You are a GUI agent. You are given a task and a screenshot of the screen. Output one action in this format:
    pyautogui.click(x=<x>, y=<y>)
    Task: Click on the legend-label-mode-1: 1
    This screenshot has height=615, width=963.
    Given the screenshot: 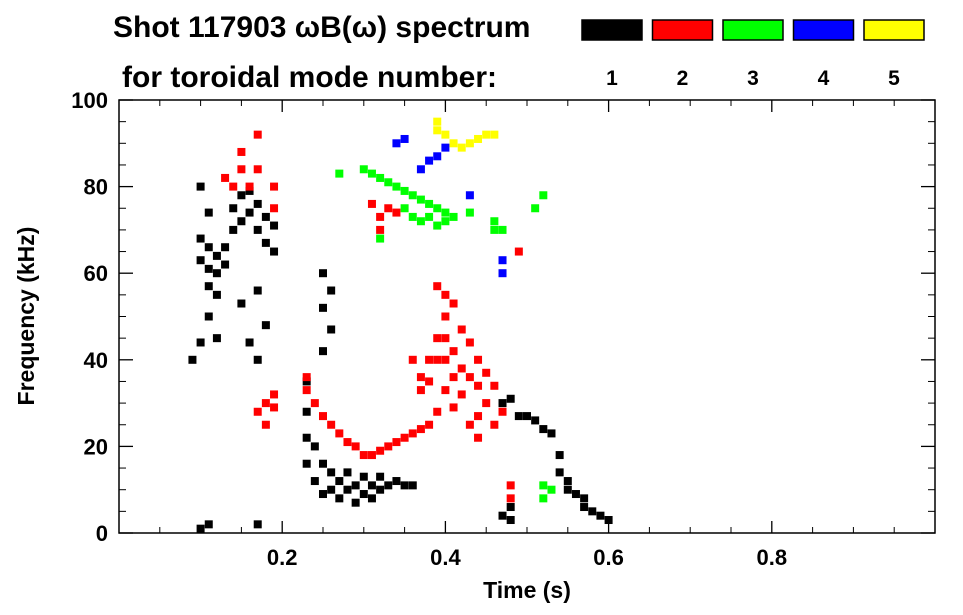 What is the action you would take?
    pyautogui.click(x=612, y=78)
    